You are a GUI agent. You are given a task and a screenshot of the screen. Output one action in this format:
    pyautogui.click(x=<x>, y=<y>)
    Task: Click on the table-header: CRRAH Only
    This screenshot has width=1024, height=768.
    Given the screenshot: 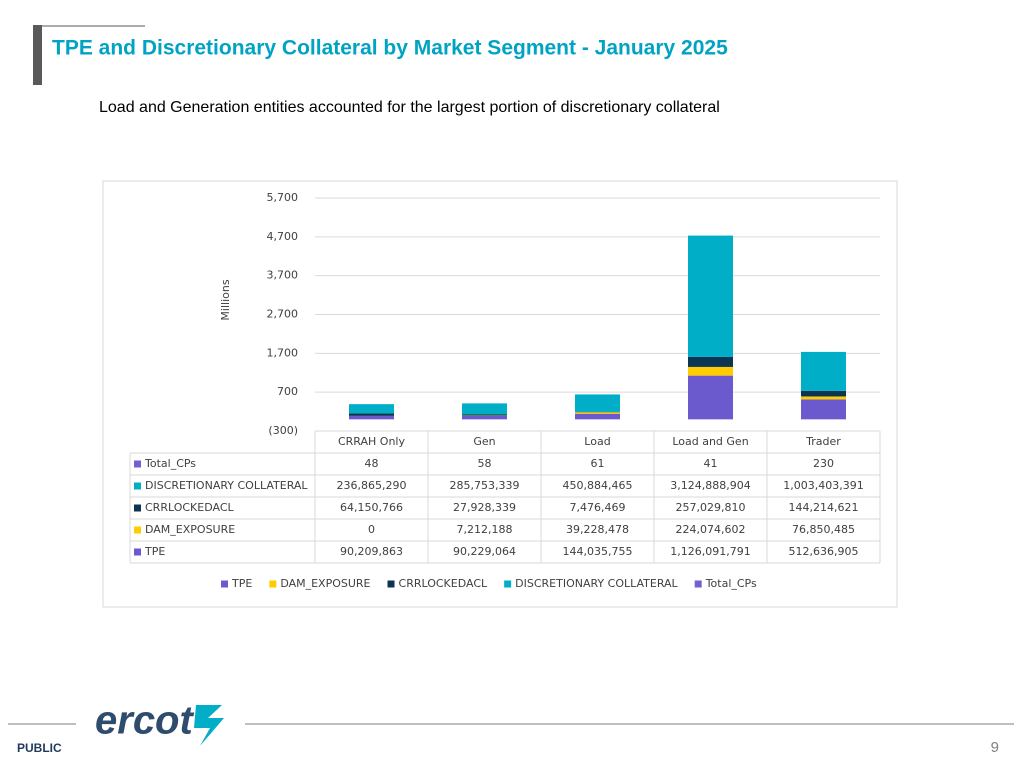 What is the action you would take?
    pyautogui.click(x=372, y=441)
    